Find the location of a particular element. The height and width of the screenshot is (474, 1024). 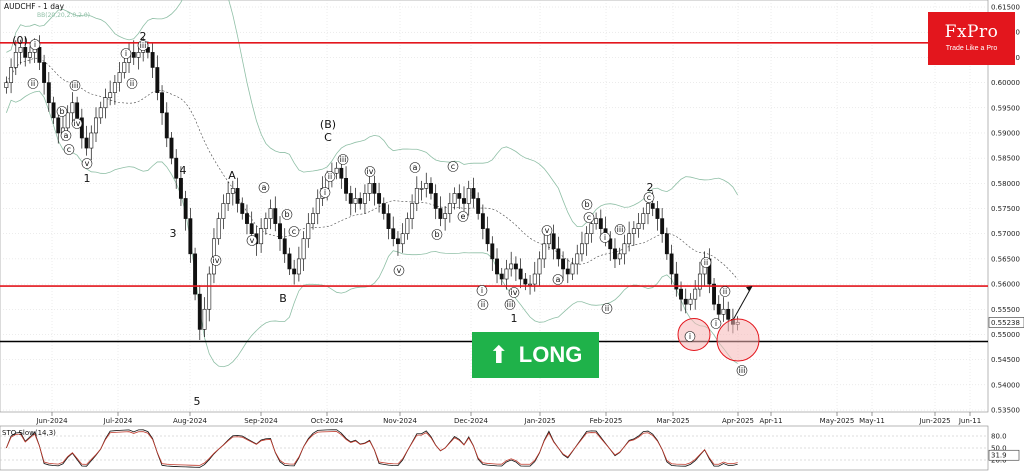

osc-current-box is located at coordinates (1004, 455).